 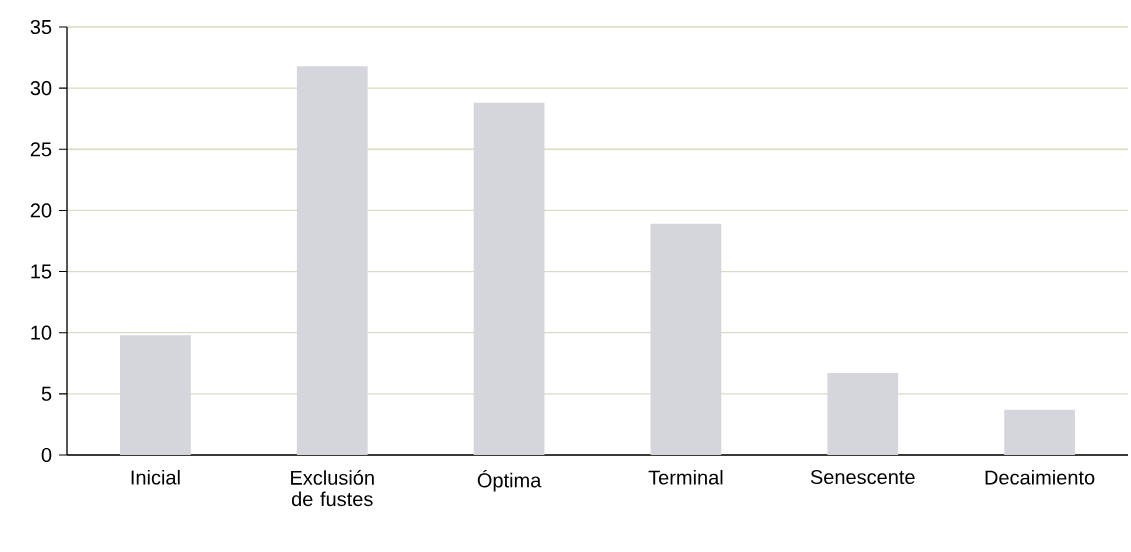 I want to click on x-tick-label: Inicial, so click(x=155, y=477).